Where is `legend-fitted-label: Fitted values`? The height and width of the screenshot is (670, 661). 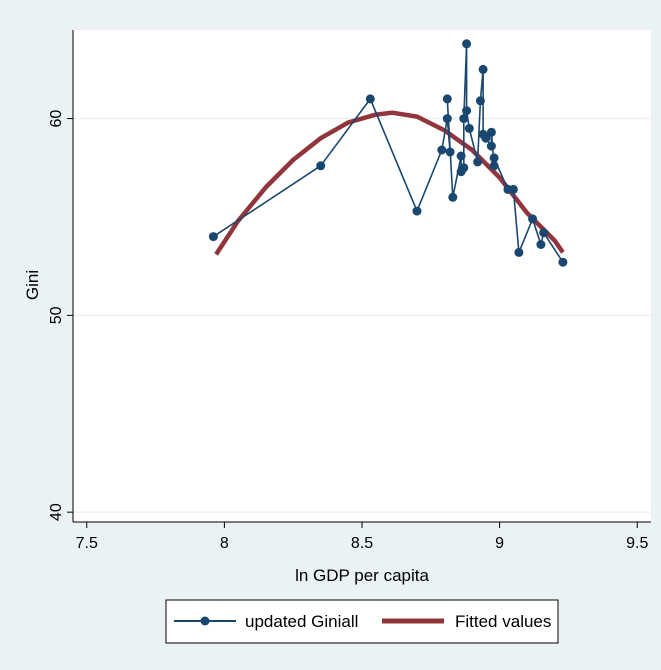
legend-fitted-label: Fitted values is located at coordinates (503, 621).